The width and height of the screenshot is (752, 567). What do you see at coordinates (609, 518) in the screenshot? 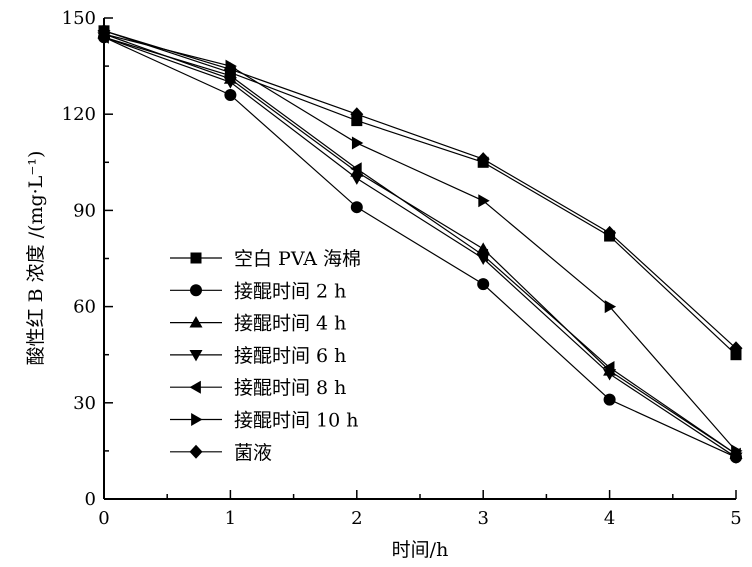
I see `x-tick-label: 4` at bounding box center [609, 518].